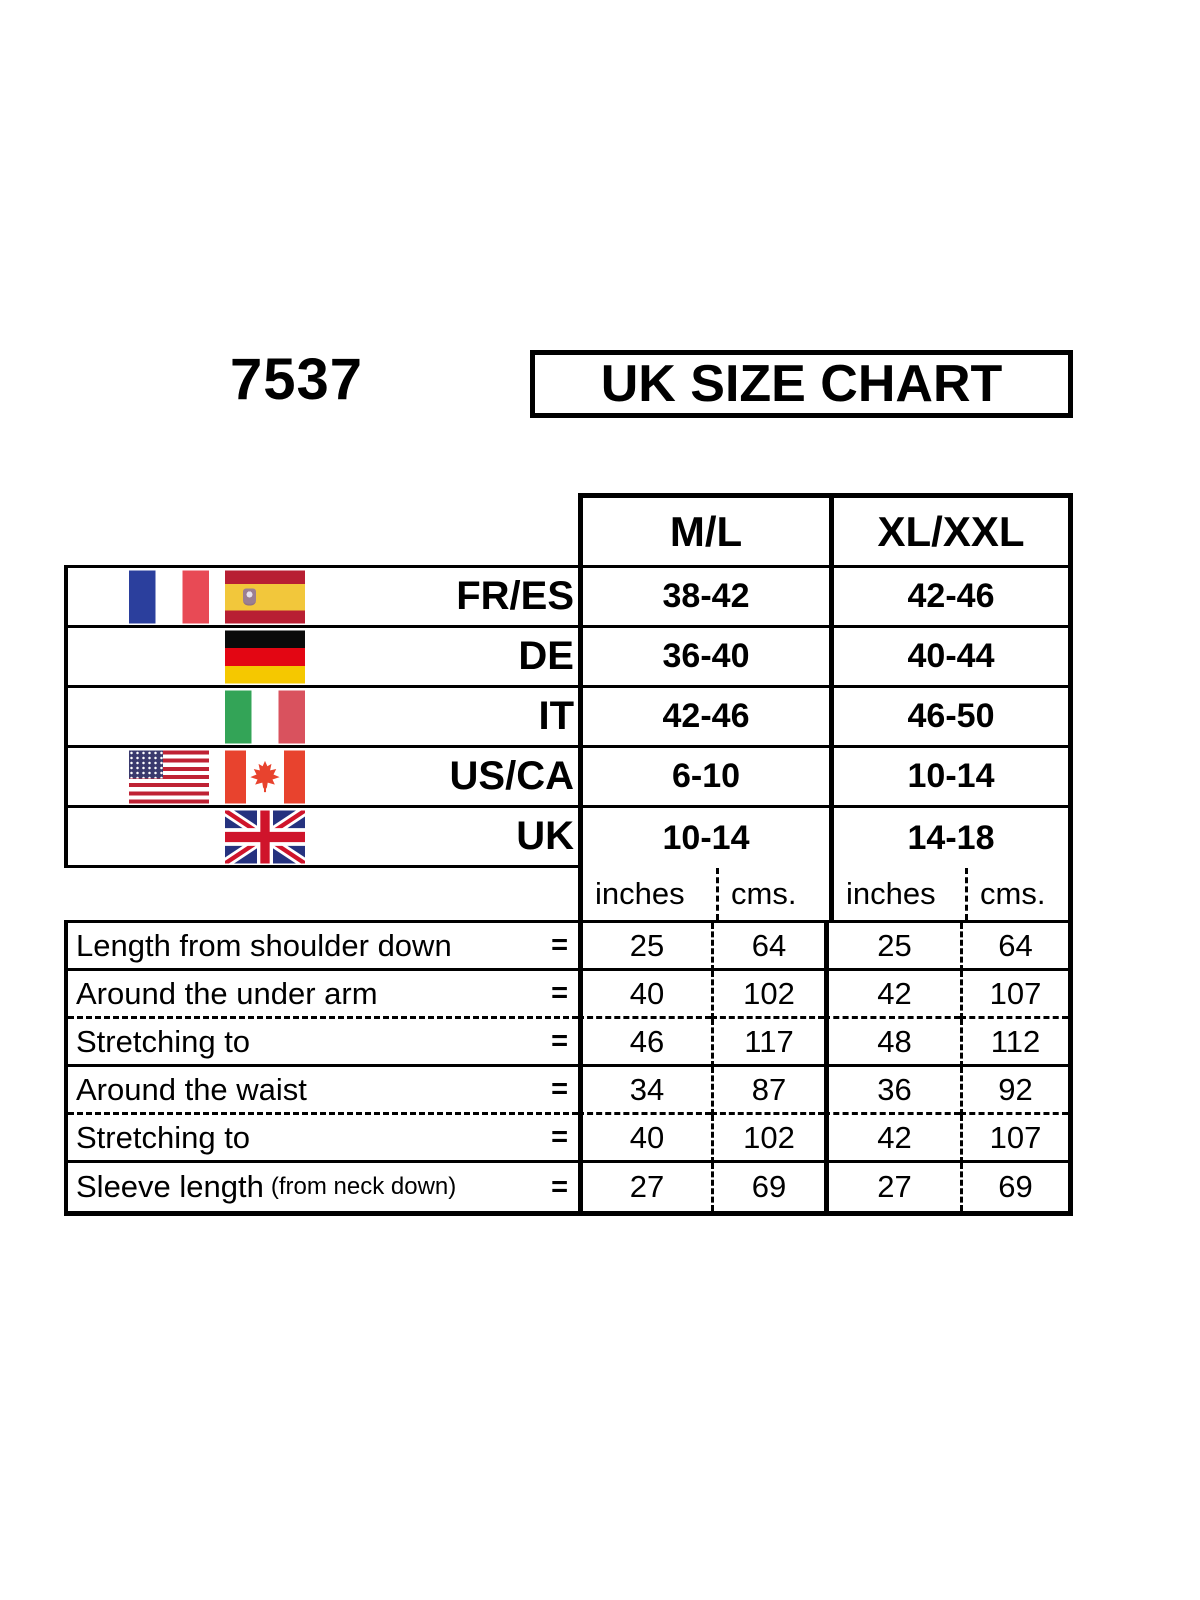 The height and width of the screenshot is (1600, 1200). I want to click on measurement-row-label: Length from shoulder down =, so click(323, 947).